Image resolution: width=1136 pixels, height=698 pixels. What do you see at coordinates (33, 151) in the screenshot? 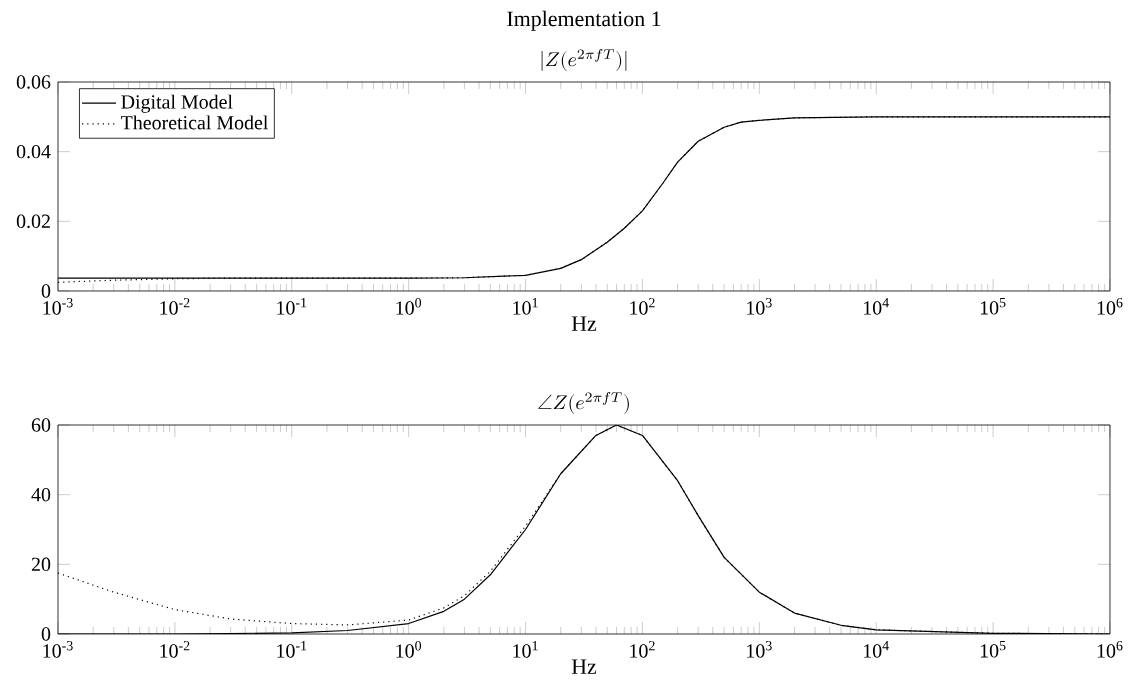
I see `y-tick-label: 0.04` at bounding box center [33, 151].